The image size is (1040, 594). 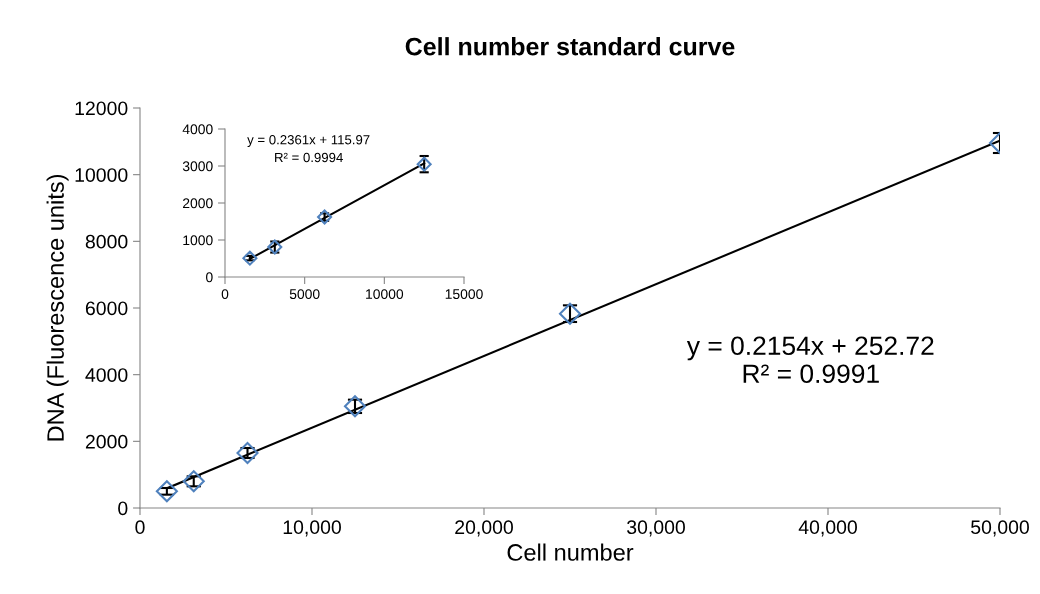 What do you see at coordinates (464, 294) in the screenshot?
I see `x-tick-label: 15000` at bounding box center [464, 294].